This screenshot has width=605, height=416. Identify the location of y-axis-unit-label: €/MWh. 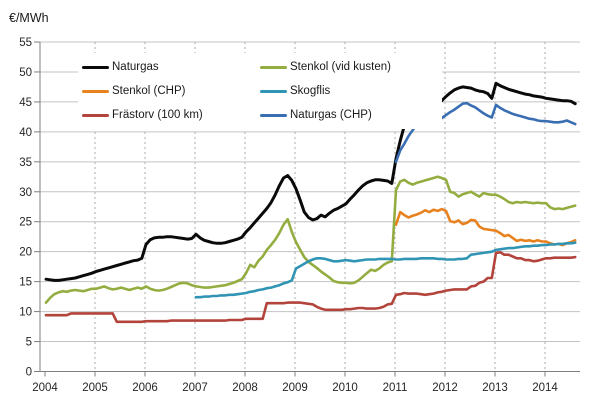
(29, 18).